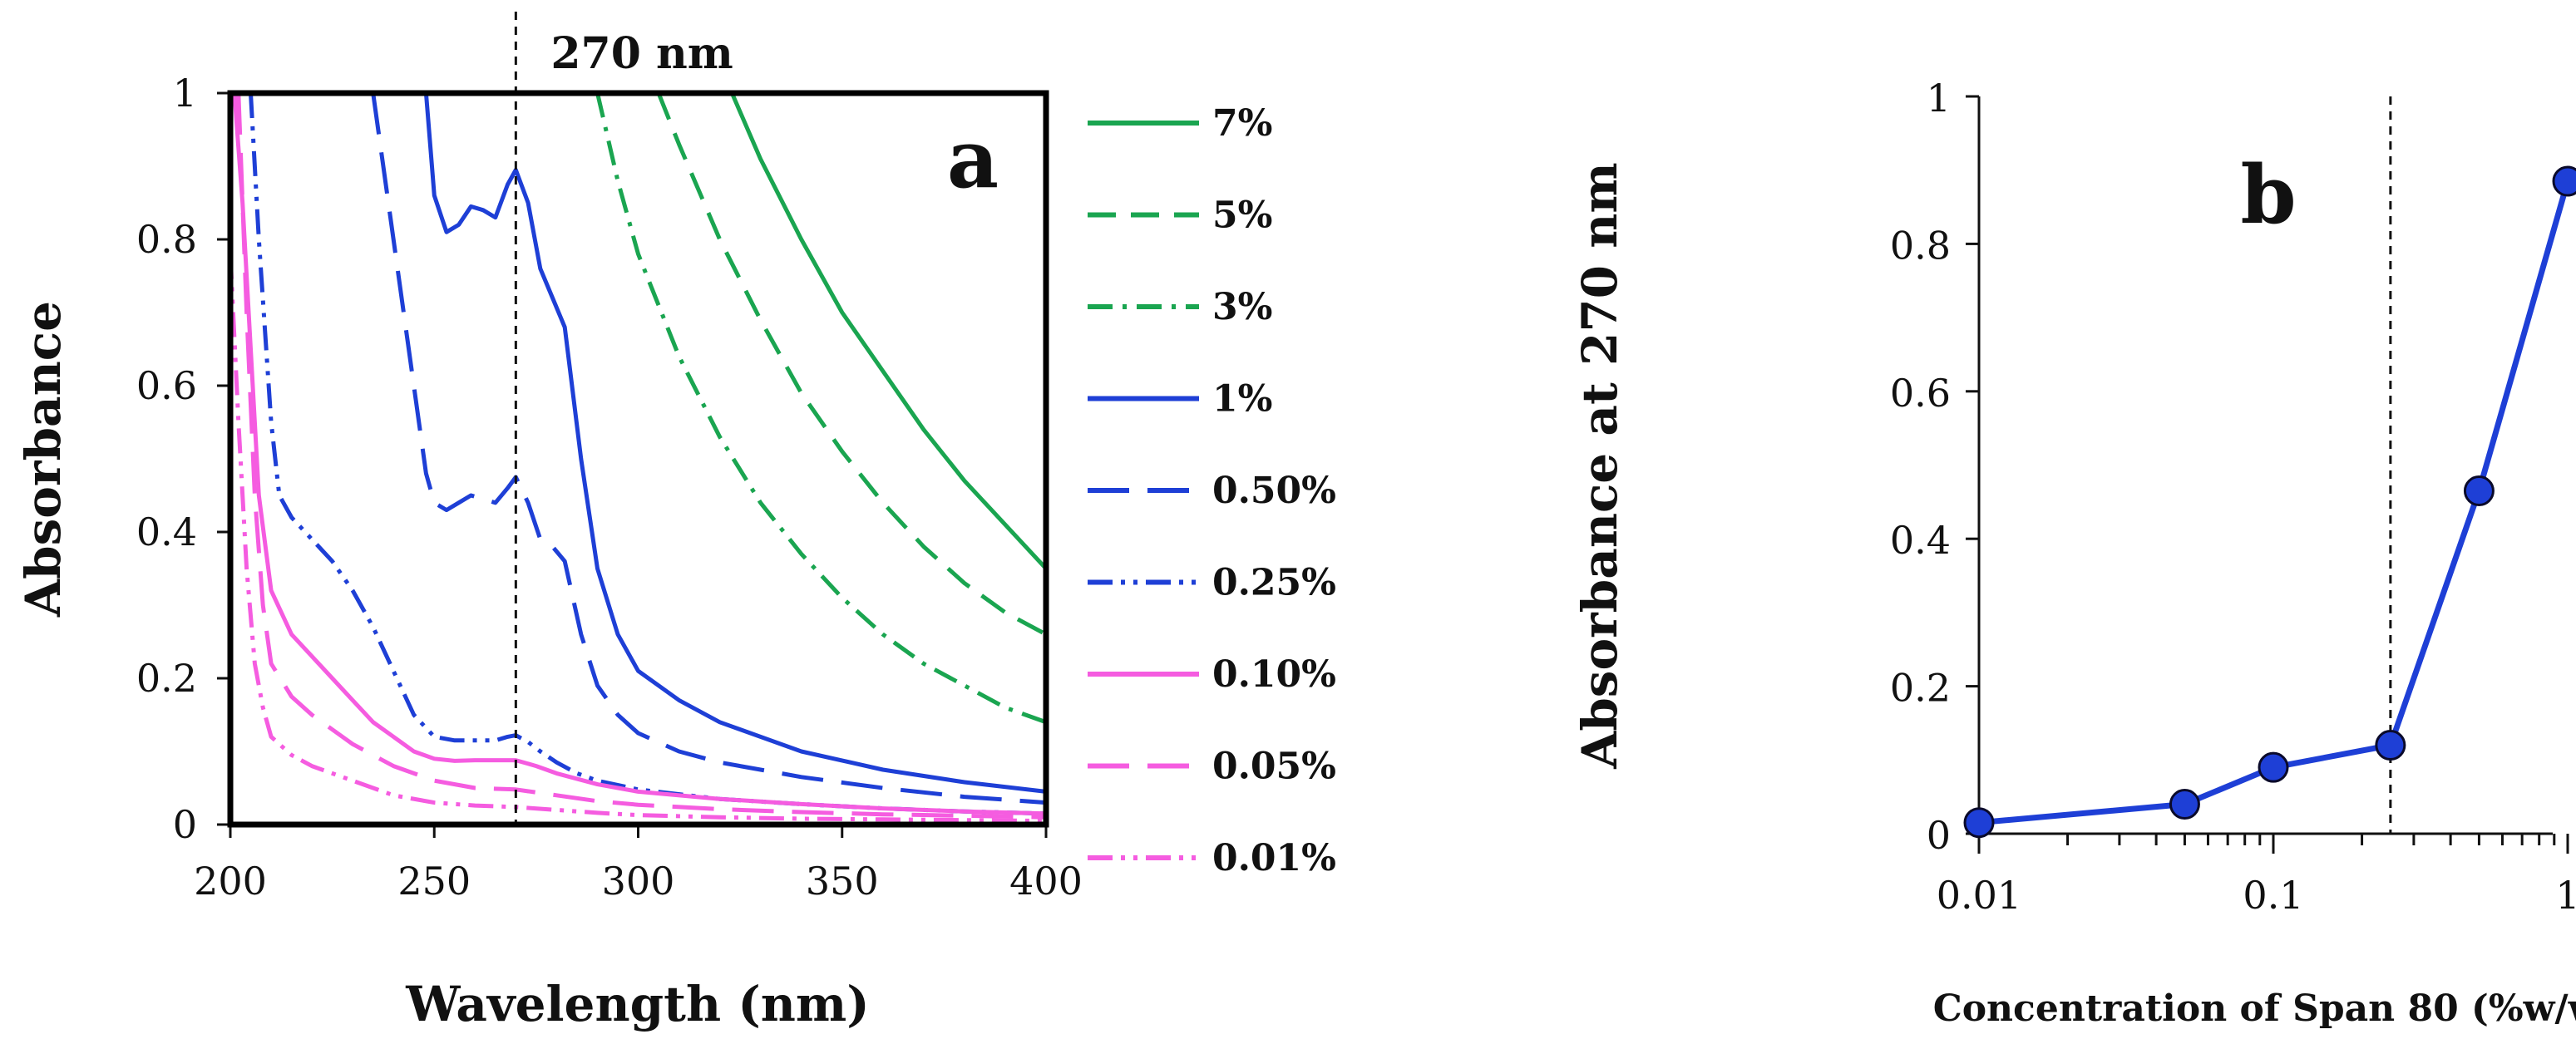 This screenshot has height=1044, width=2576. What do you see at coordinates (842, 881) in the screenshot?
I see `chart-a-x-tick-label: 350` at bounding box center [842, 881].